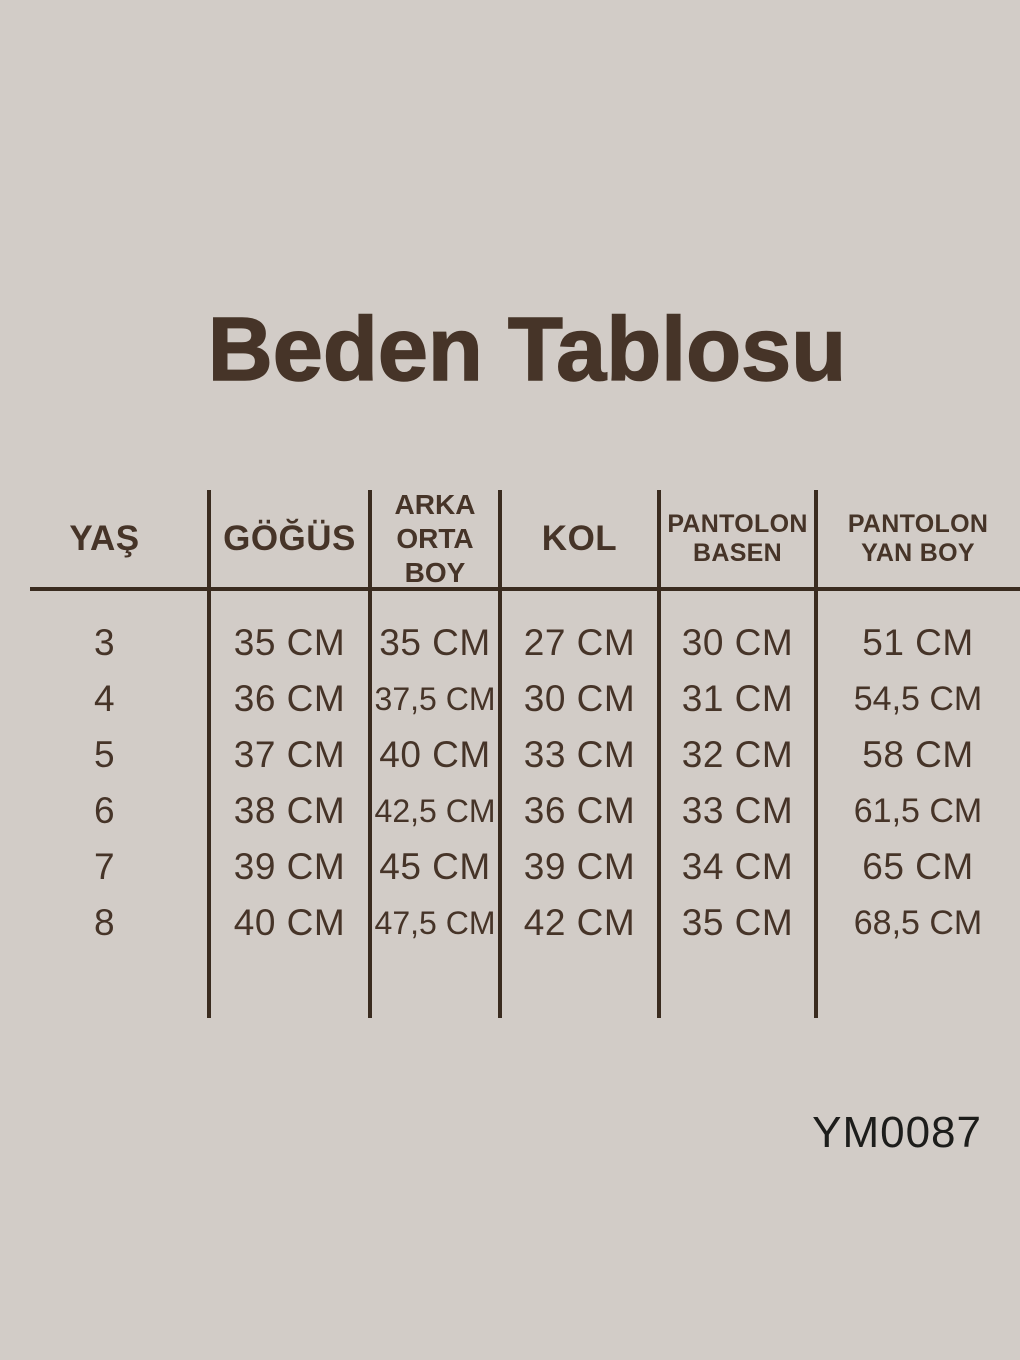  What do you see at coordinates (579, 698) in the screenshot?
I see `cell-kol: 30 CM` at bounding box center [579, 698].